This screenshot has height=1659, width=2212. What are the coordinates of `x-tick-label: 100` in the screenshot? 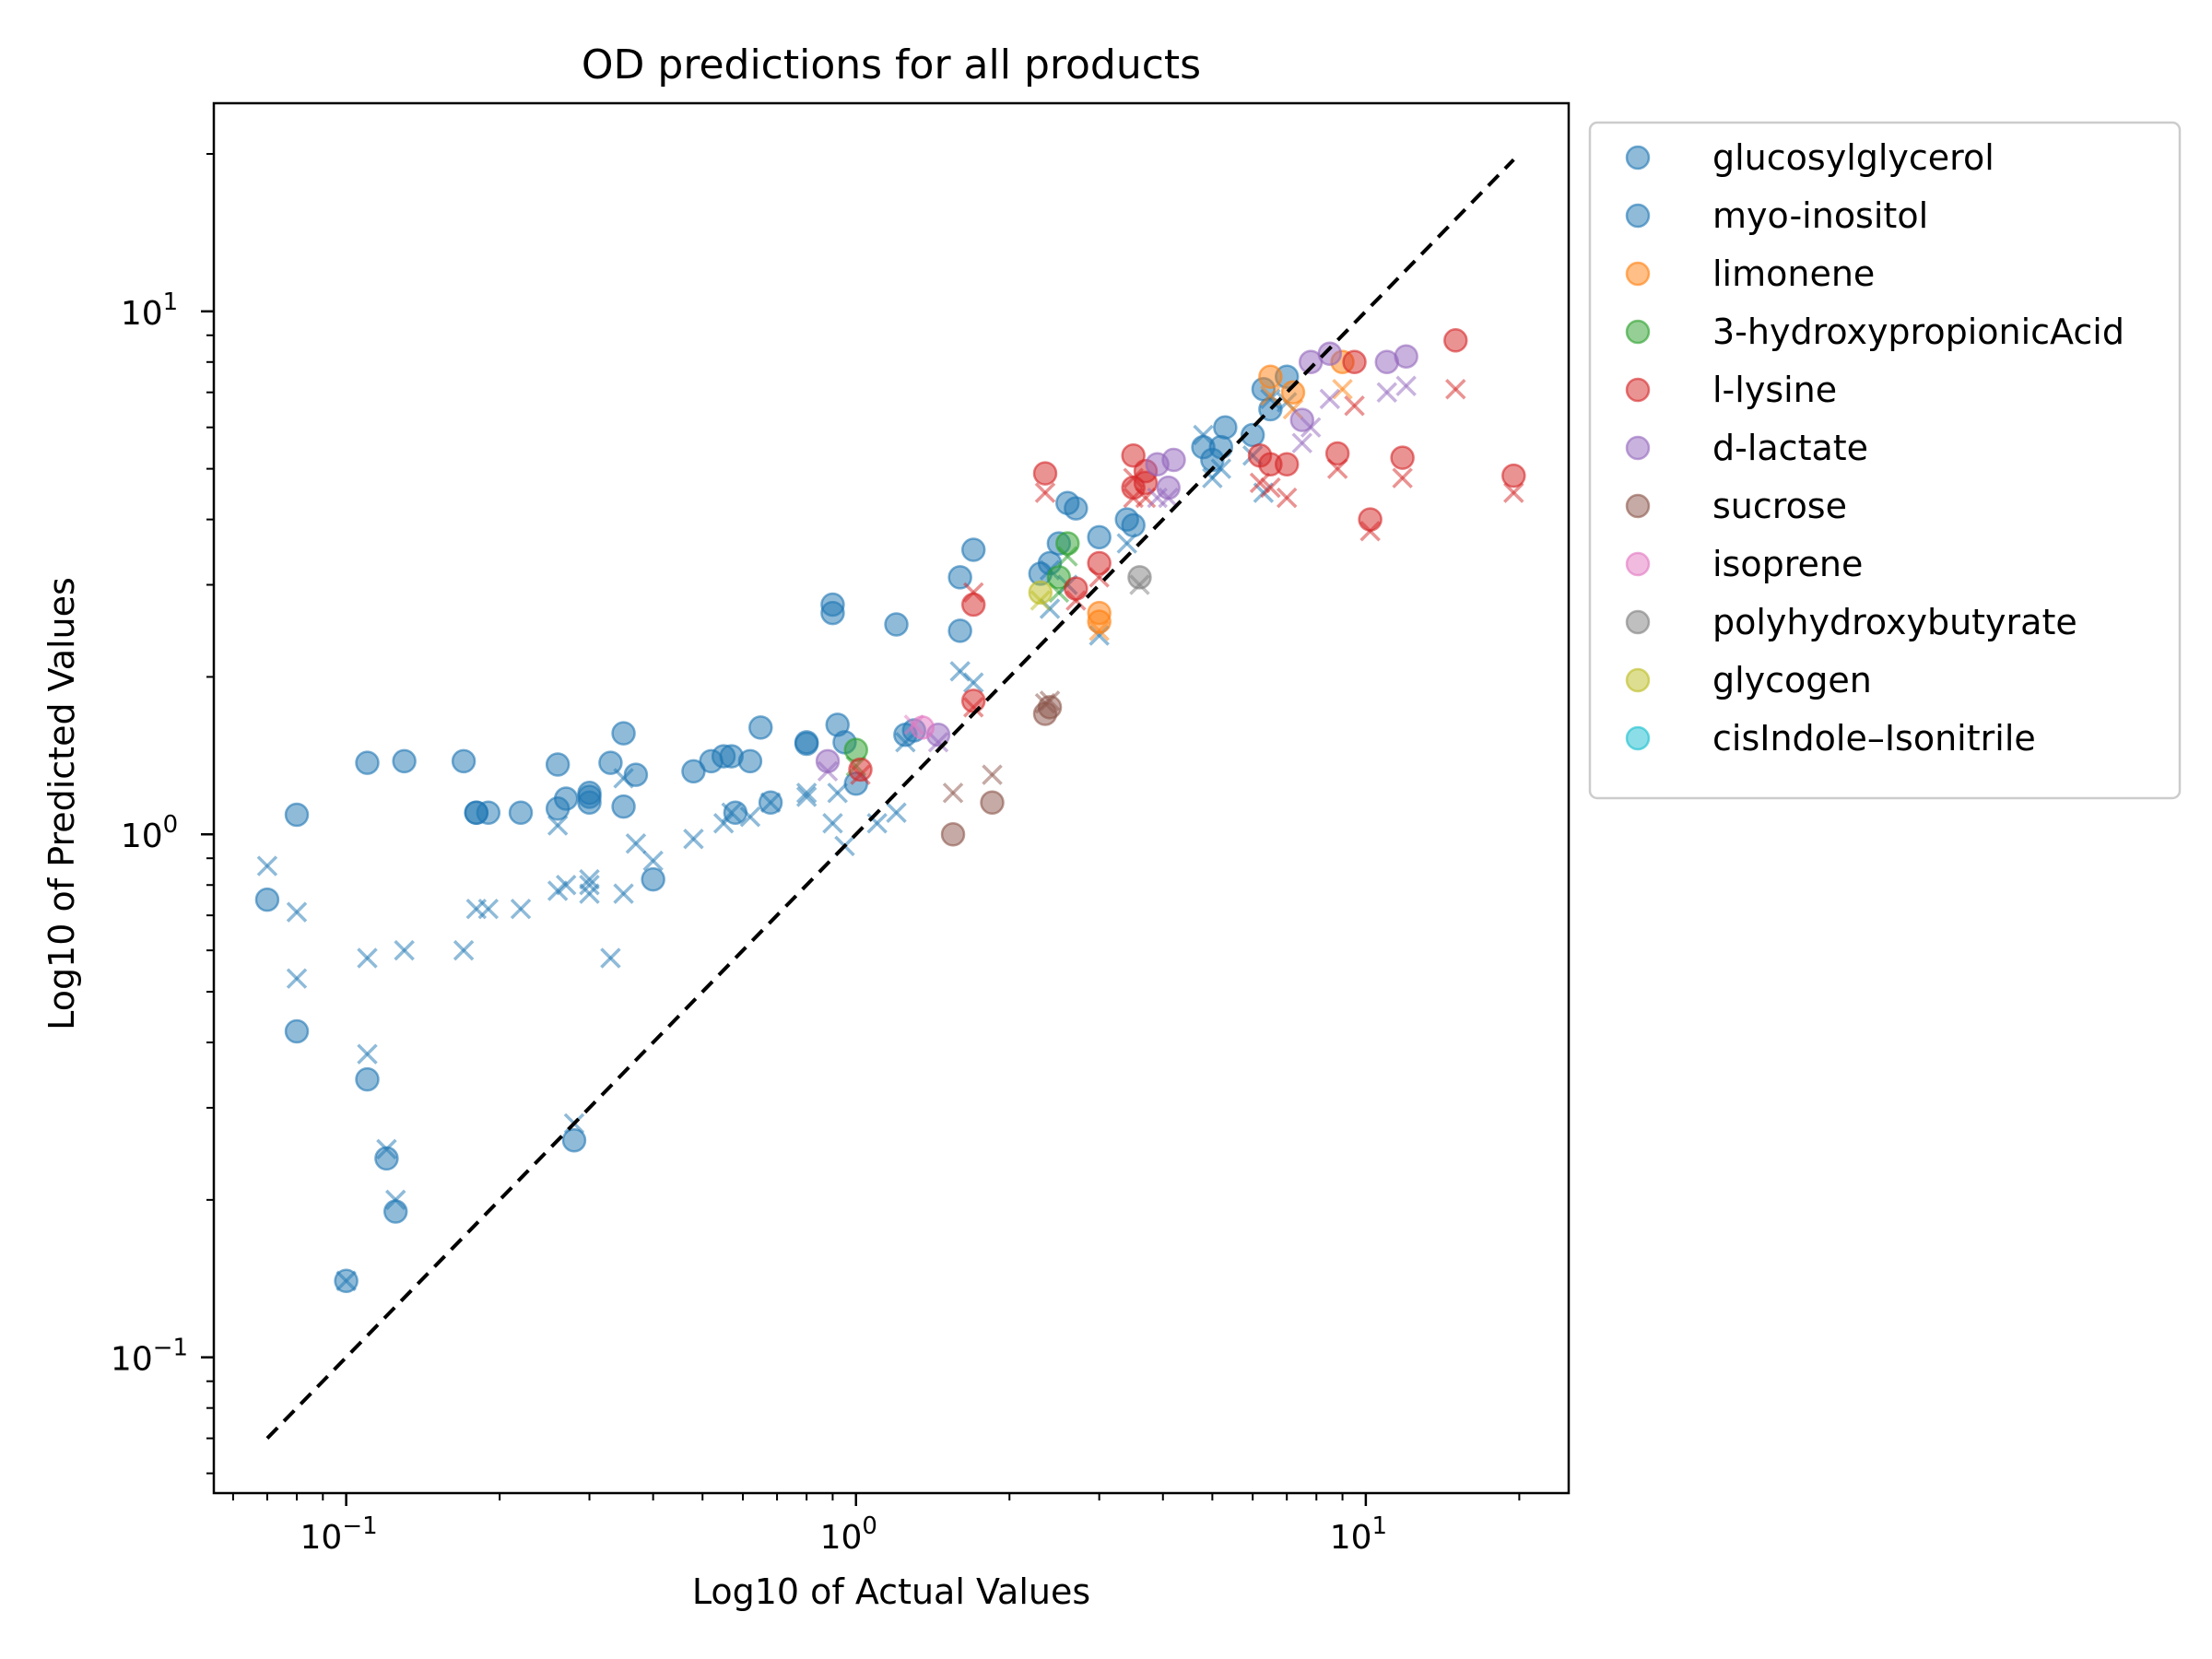 It's located at (848, 1534).